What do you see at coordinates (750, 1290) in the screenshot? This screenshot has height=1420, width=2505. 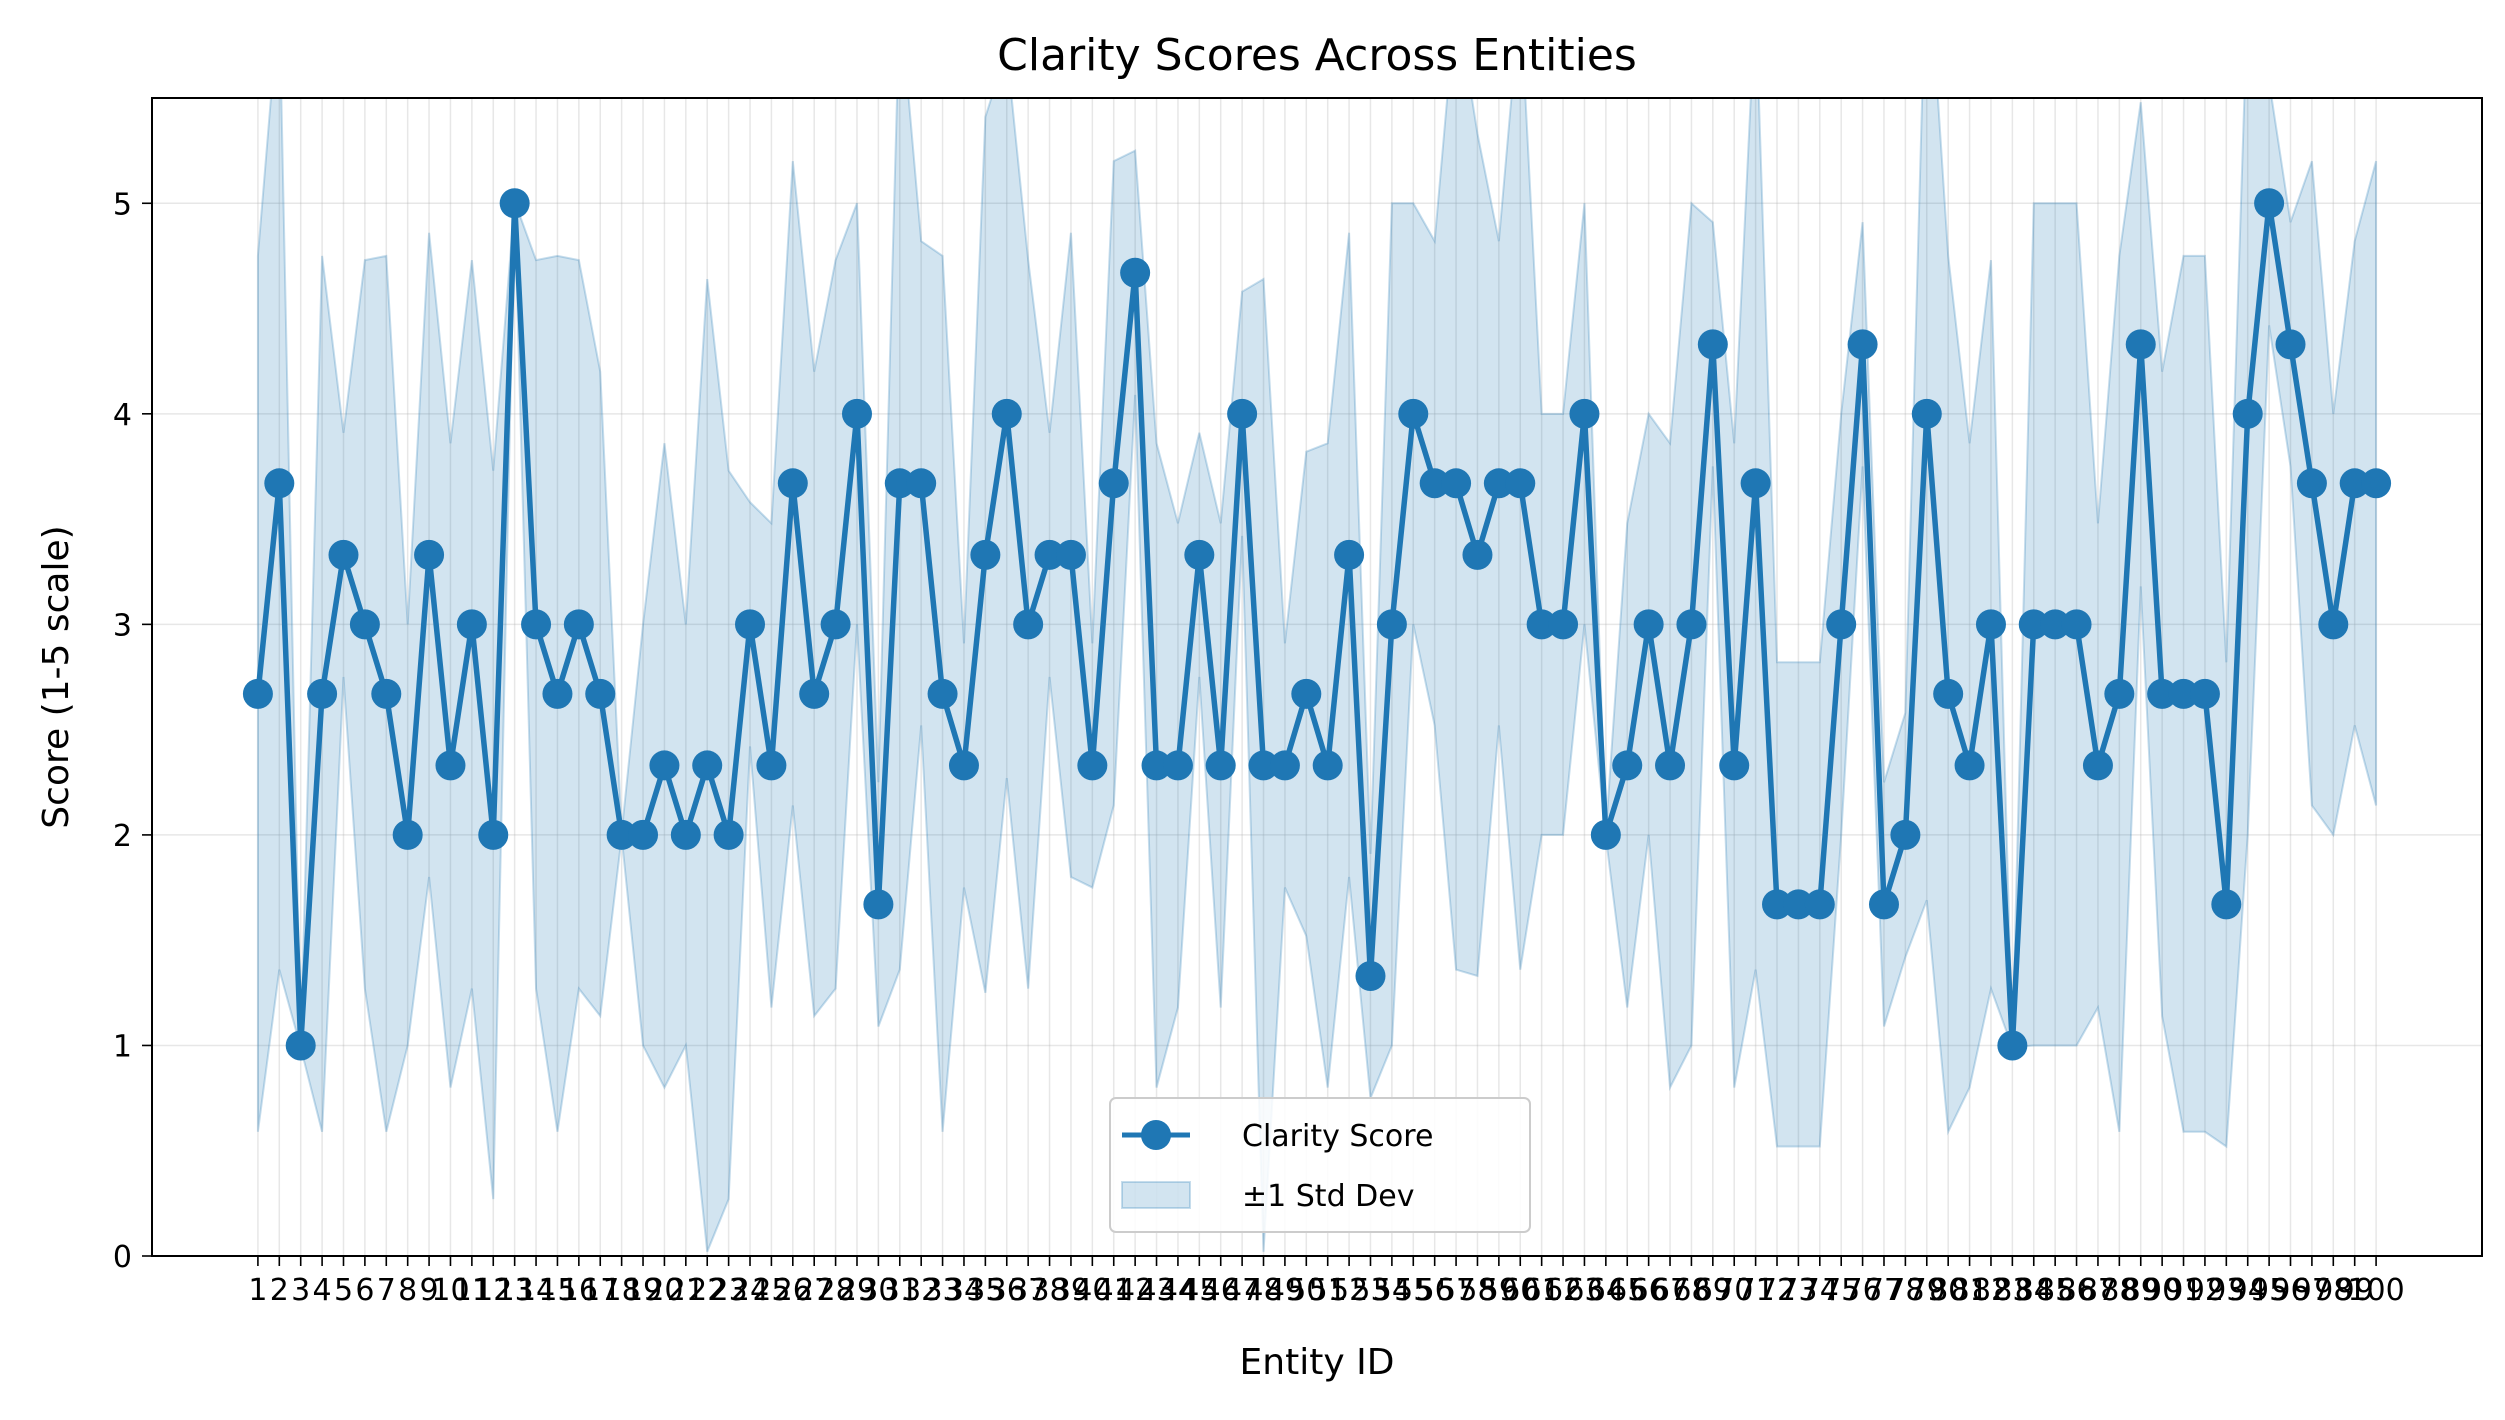 I see `x-tick-label: 24` at bounding box center [750, 1290].